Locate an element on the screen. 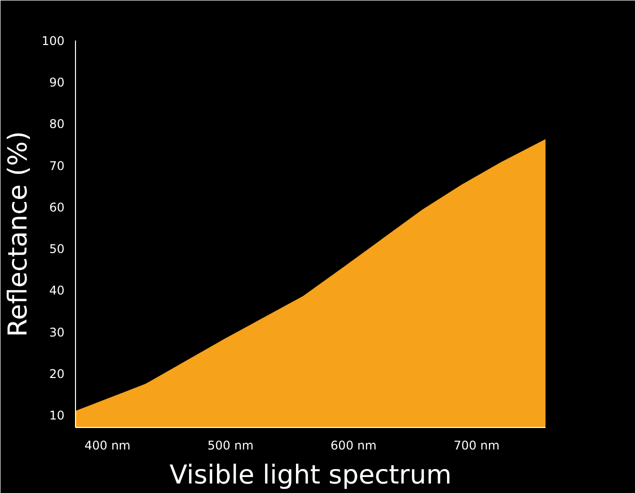 This screenshot has height=493, width=635. y-tick-label: 100 is located at coordinates (53, 41).